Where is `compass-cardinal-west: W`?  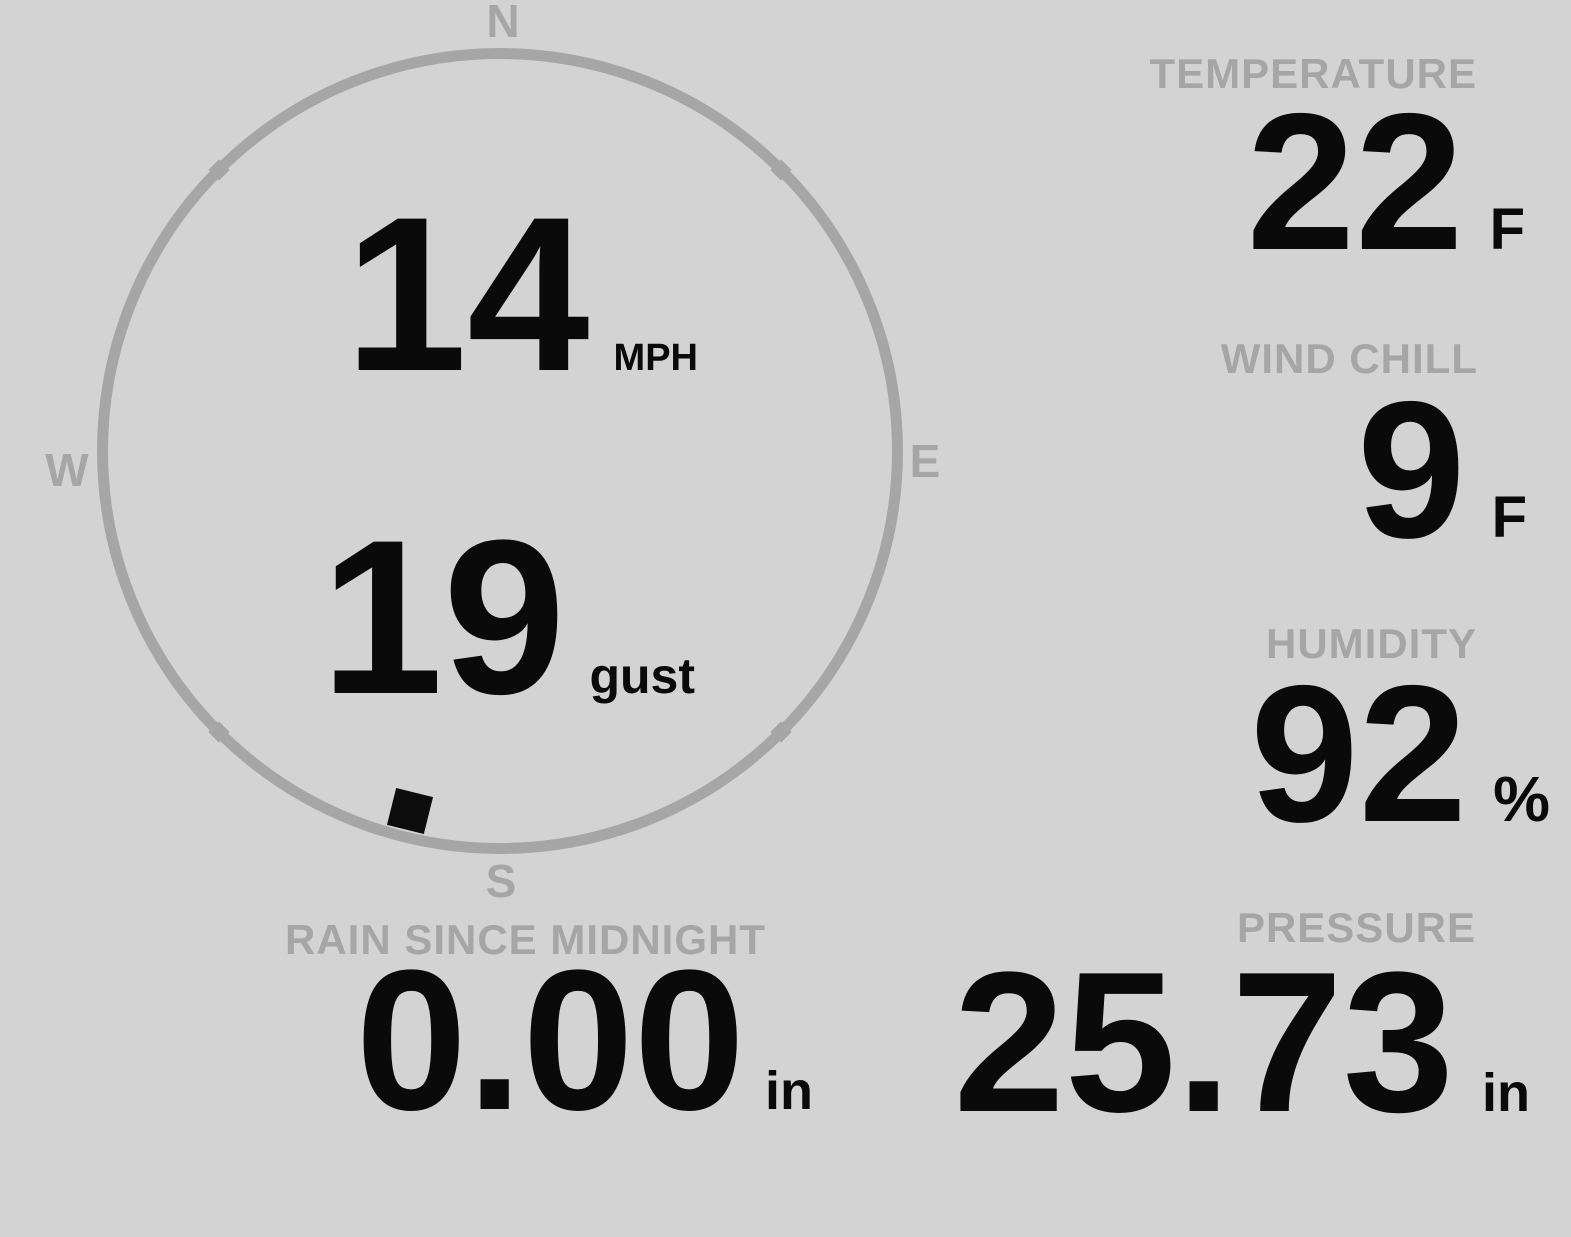
compass-cardinal-west: W is located at coordinates (67, 470).